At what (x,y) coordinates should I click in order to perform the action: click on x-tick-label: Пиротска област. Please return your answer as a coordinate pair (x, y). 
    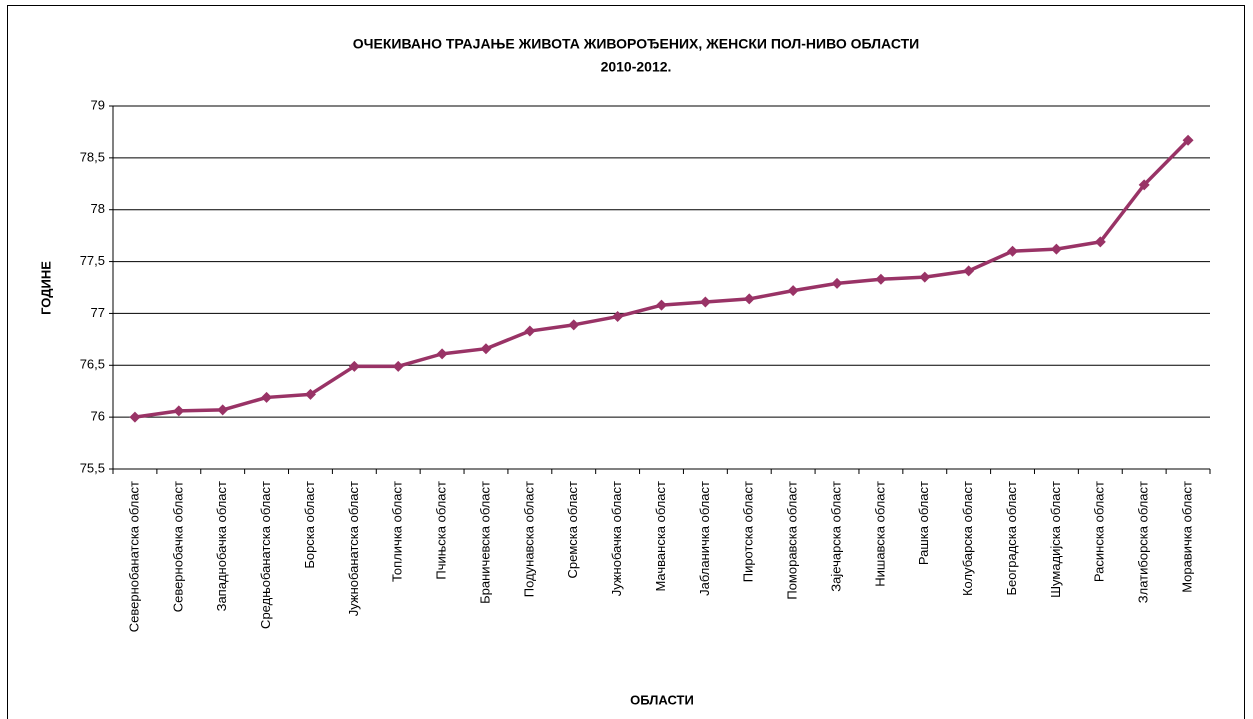
    Looking at the image, I should click on (748, 531).